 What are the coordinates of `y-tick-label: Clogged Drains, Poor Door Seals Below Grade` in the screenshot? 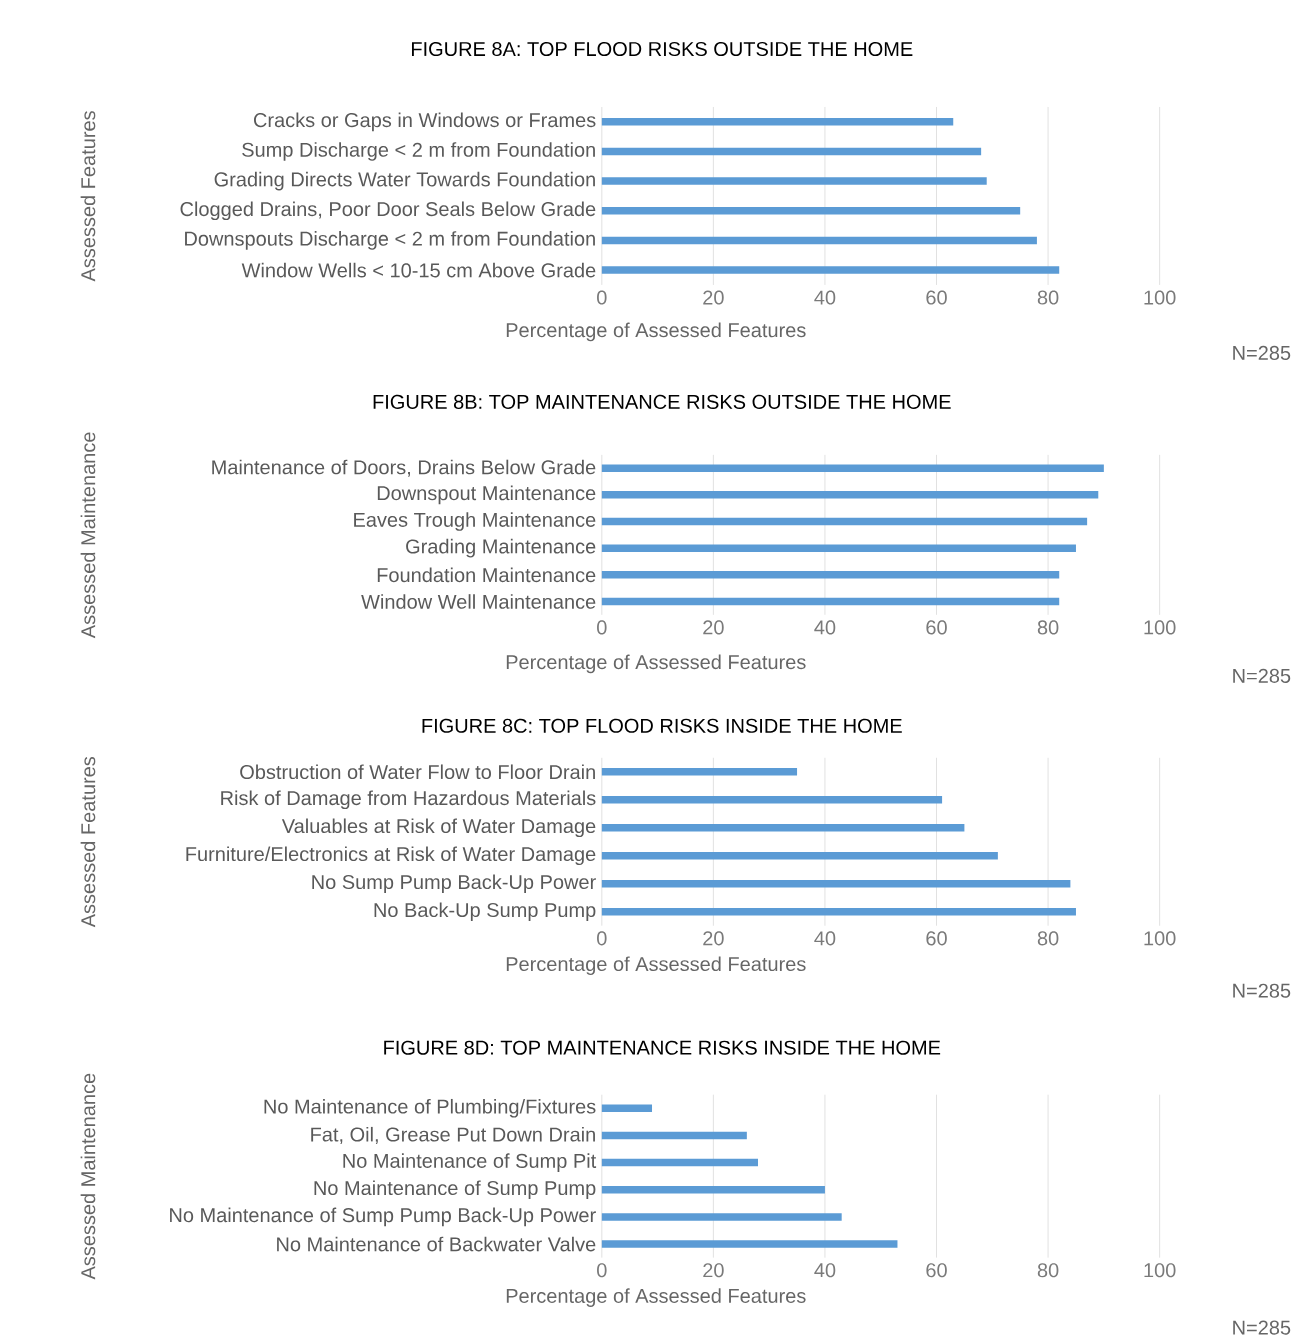 It's located at (388, 211).